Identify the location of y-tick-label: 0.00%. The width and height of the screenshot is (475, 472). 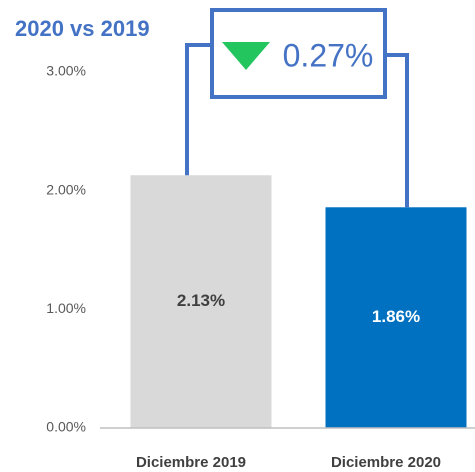
(66, 427).